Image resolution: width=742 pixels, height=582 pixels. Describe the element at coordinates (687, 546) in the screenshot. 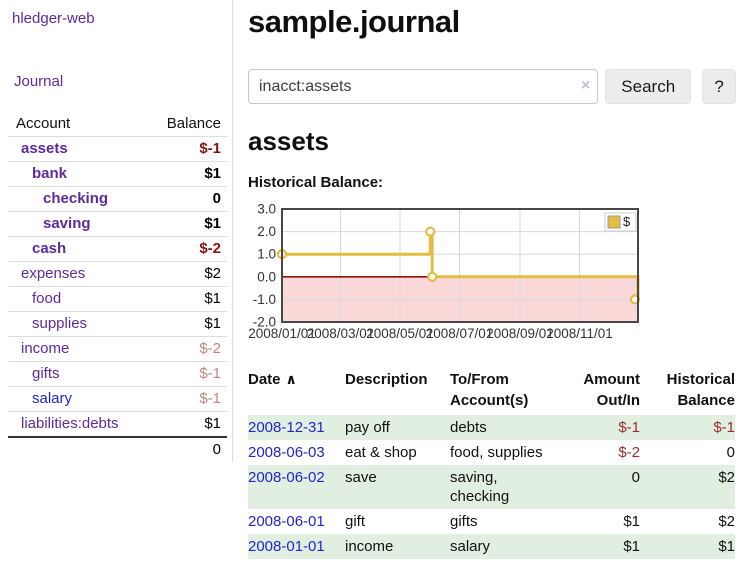

I see `transaction-balance: $1` at that location.